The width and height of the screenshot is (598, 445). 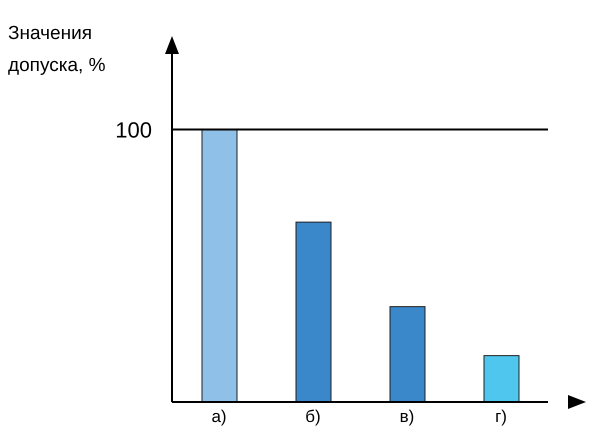 I want to click on x-tick-label: а), so click(x=219, y=416).